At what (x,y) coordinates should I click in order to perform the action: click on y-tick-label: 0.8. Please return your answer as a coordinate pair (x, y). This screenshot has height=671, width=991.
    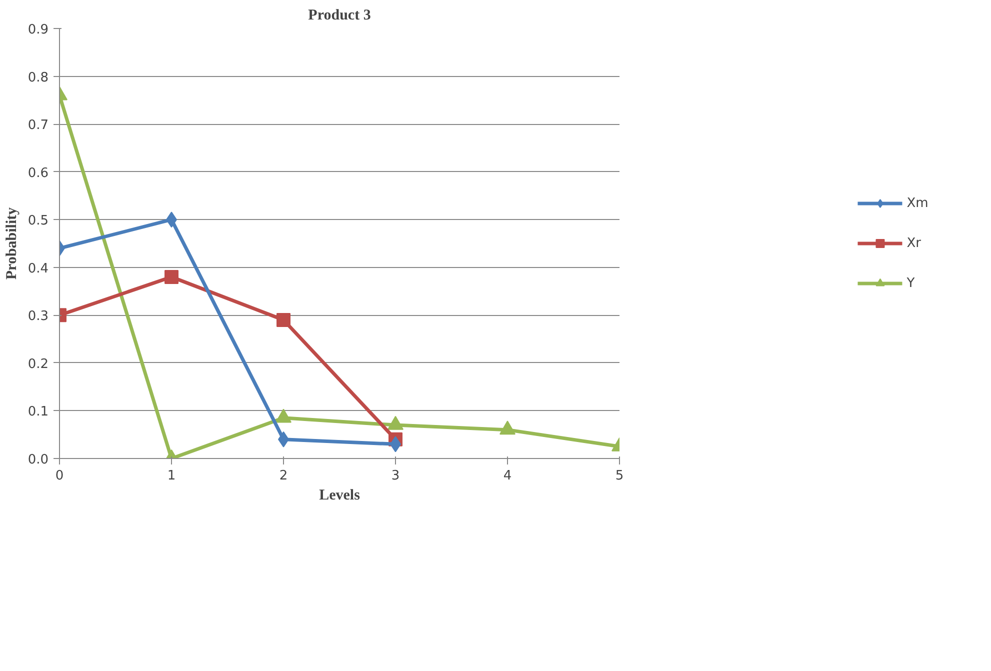
    Looking at the image, I should click on (38, 78).